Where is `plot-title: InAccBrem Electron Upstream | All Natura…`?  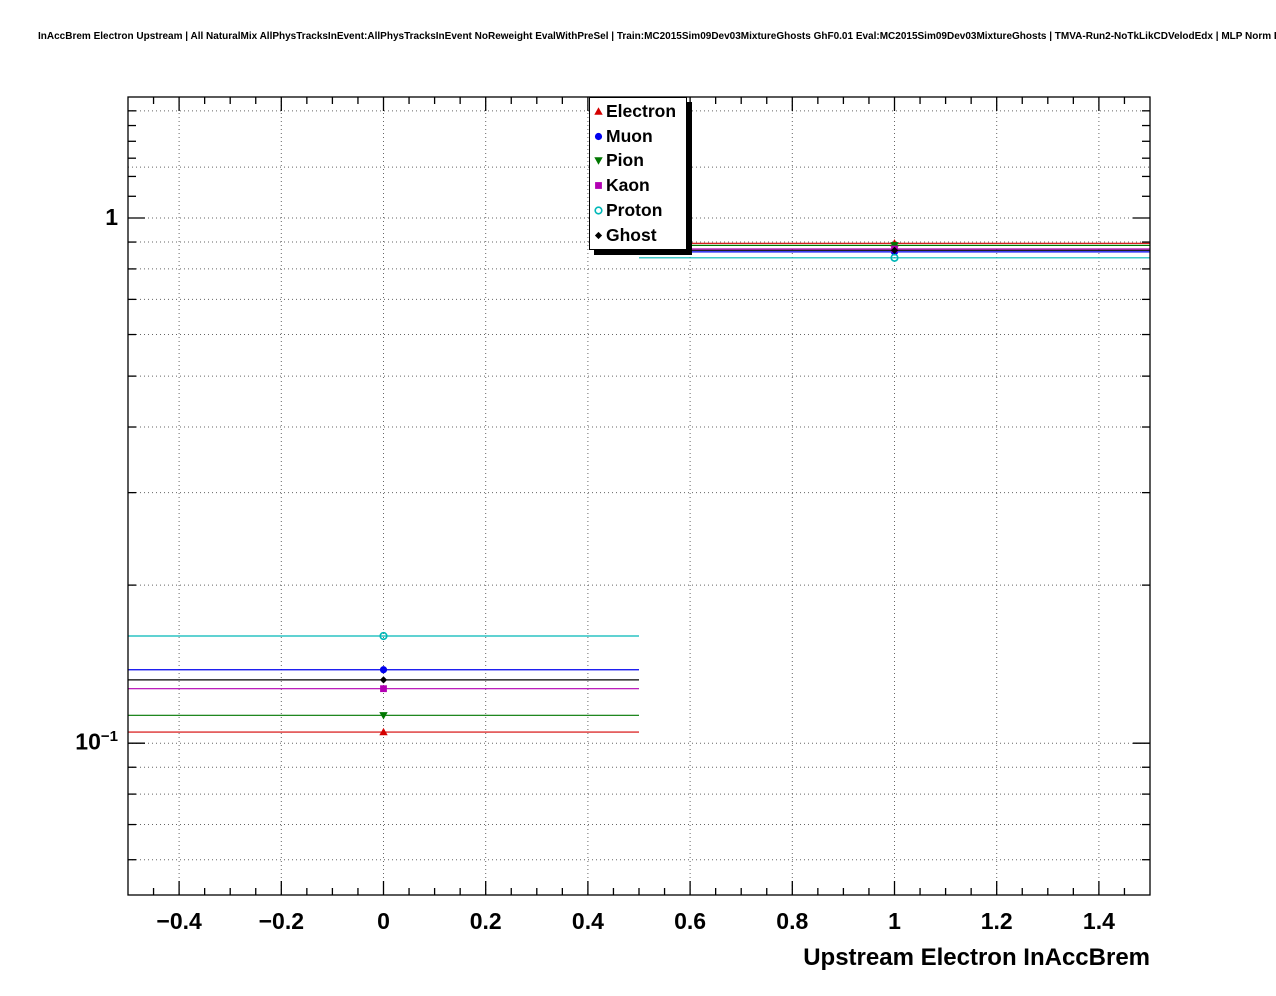
plot-title: InAccBrem Electron Upstream | All Natura… is located at coordinates (657, 36).